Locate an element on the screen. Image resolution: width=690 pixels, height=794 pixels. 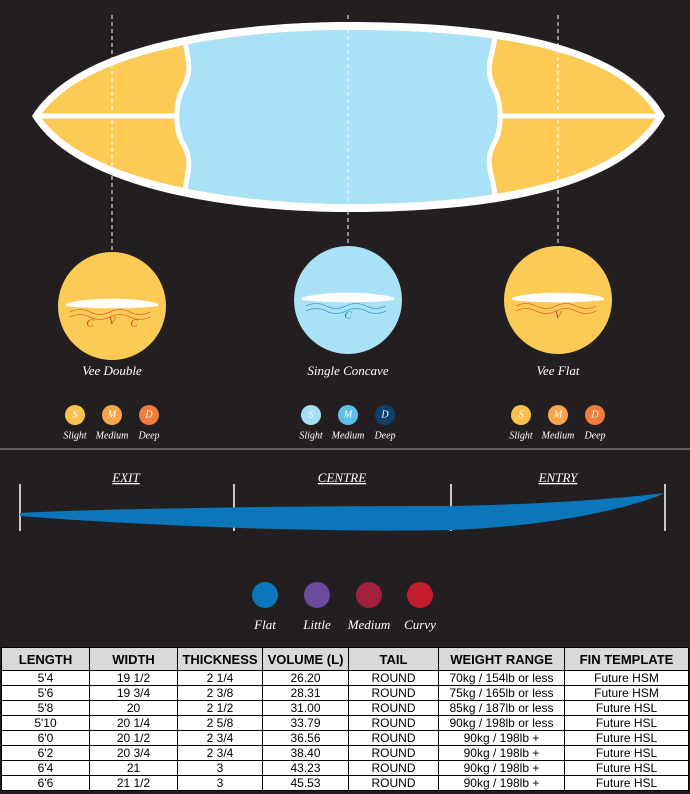
table-cell: 20 1/4 is located at coordinates (133, 723).